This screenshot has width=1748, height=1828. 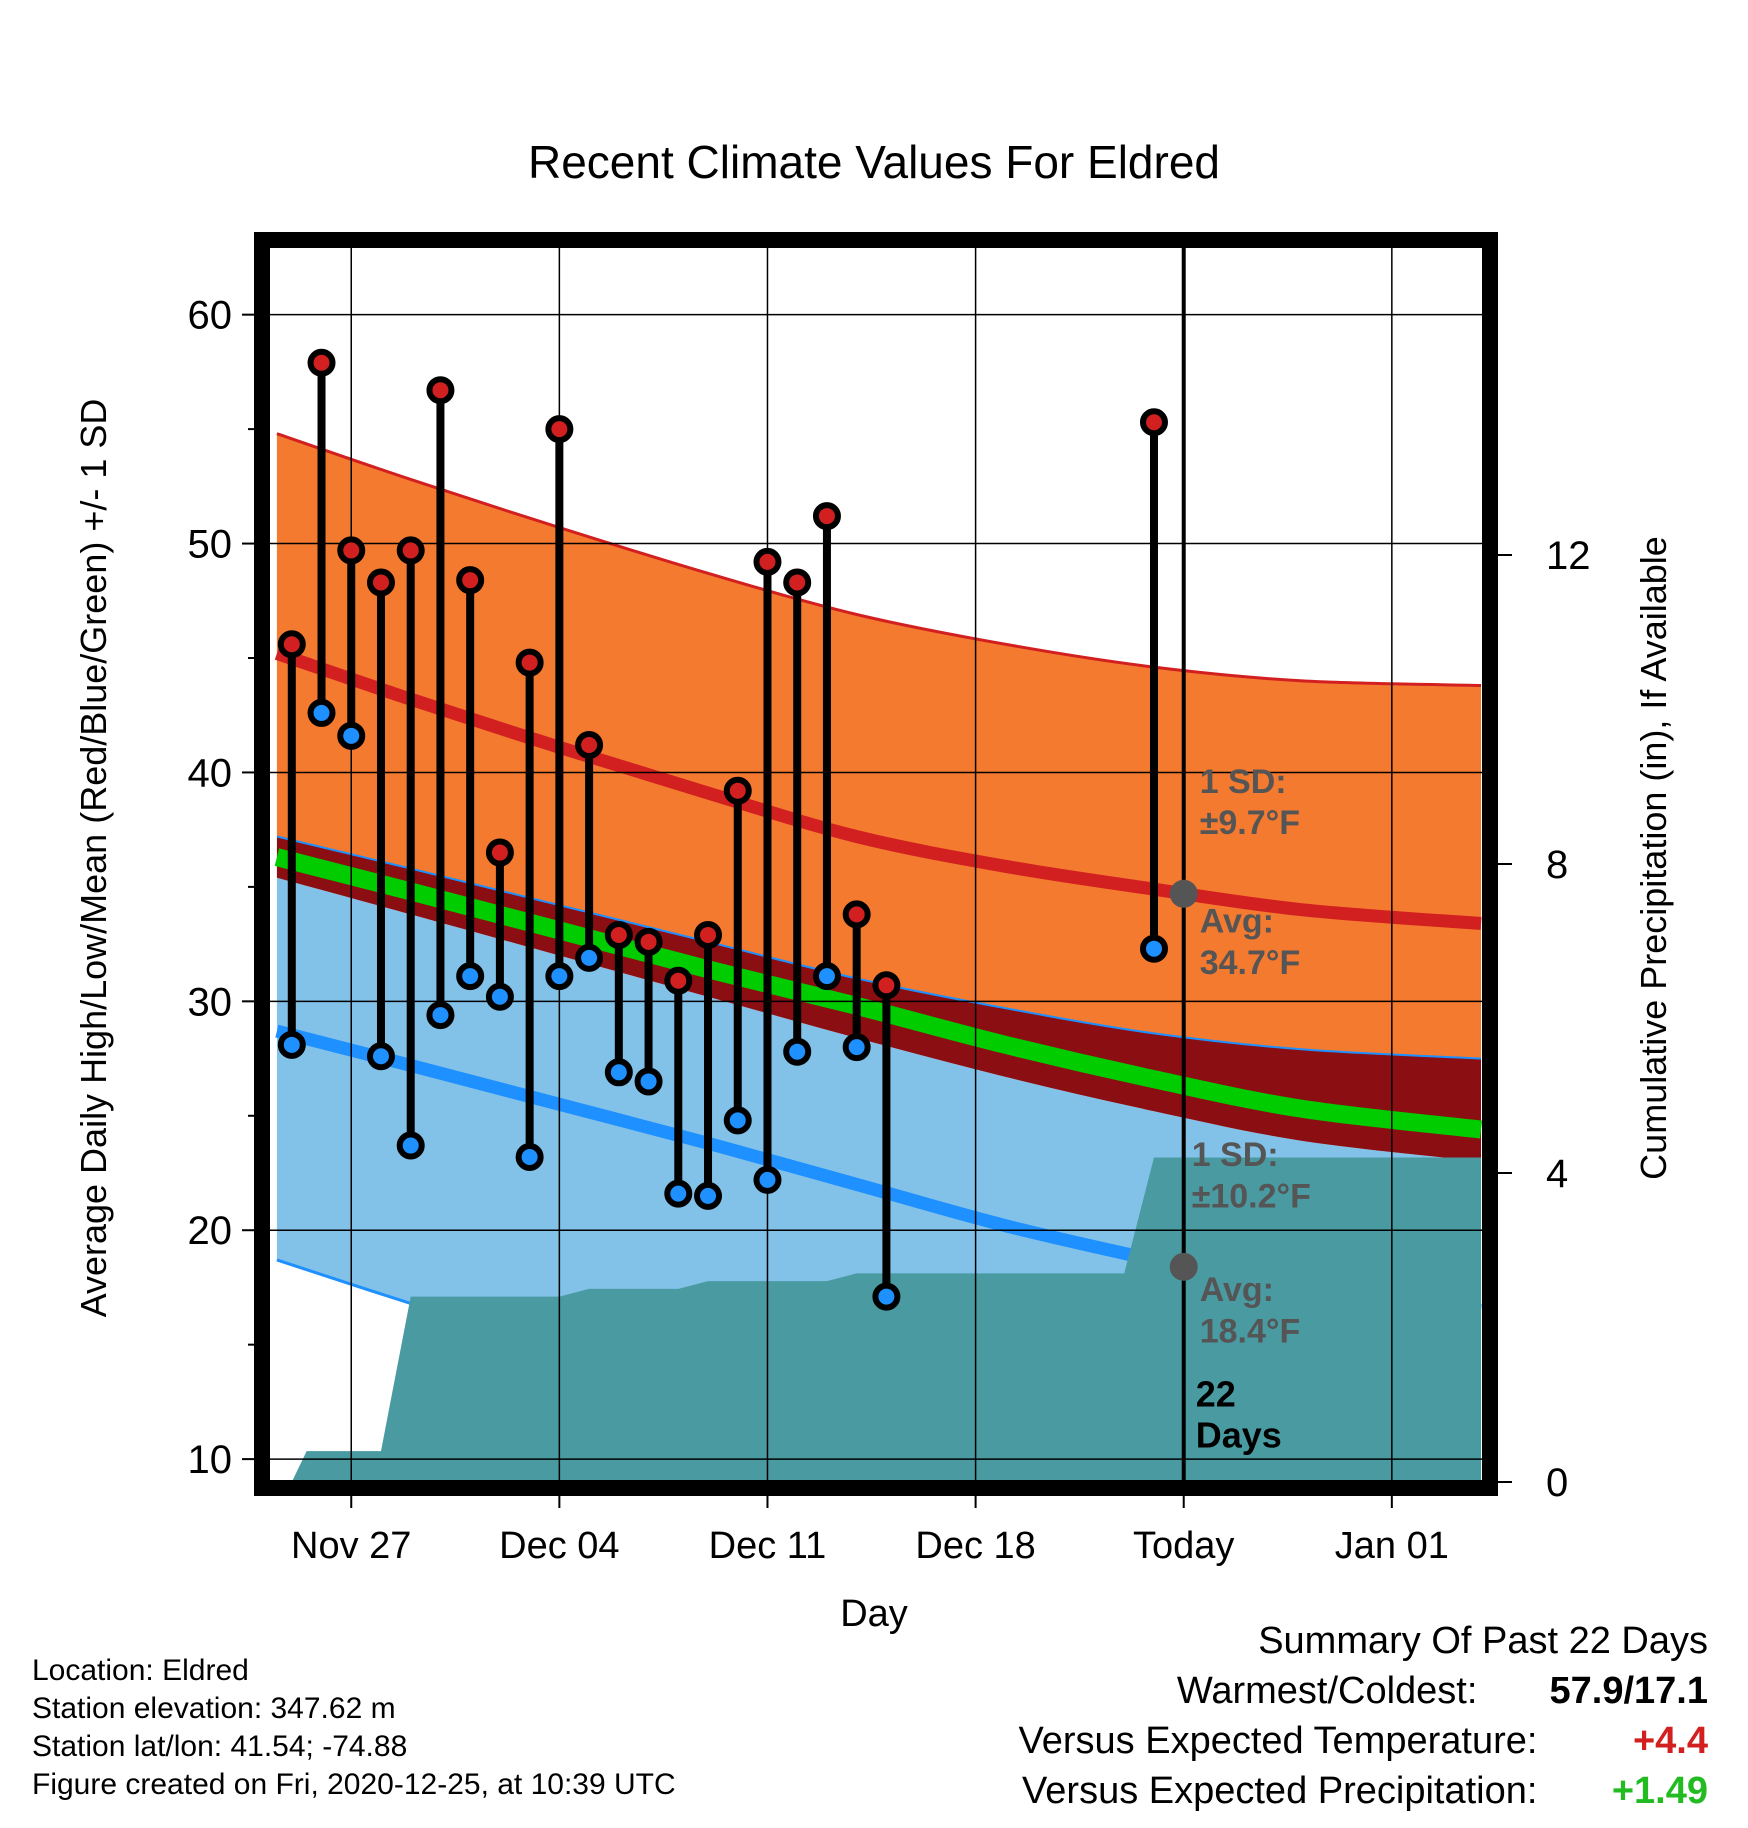 What do you see at coordinates (1483, 1641) in the screenshot?
I see `summary-title: Summary Of Past 22 Days` at bounding box center [1483, 1641].